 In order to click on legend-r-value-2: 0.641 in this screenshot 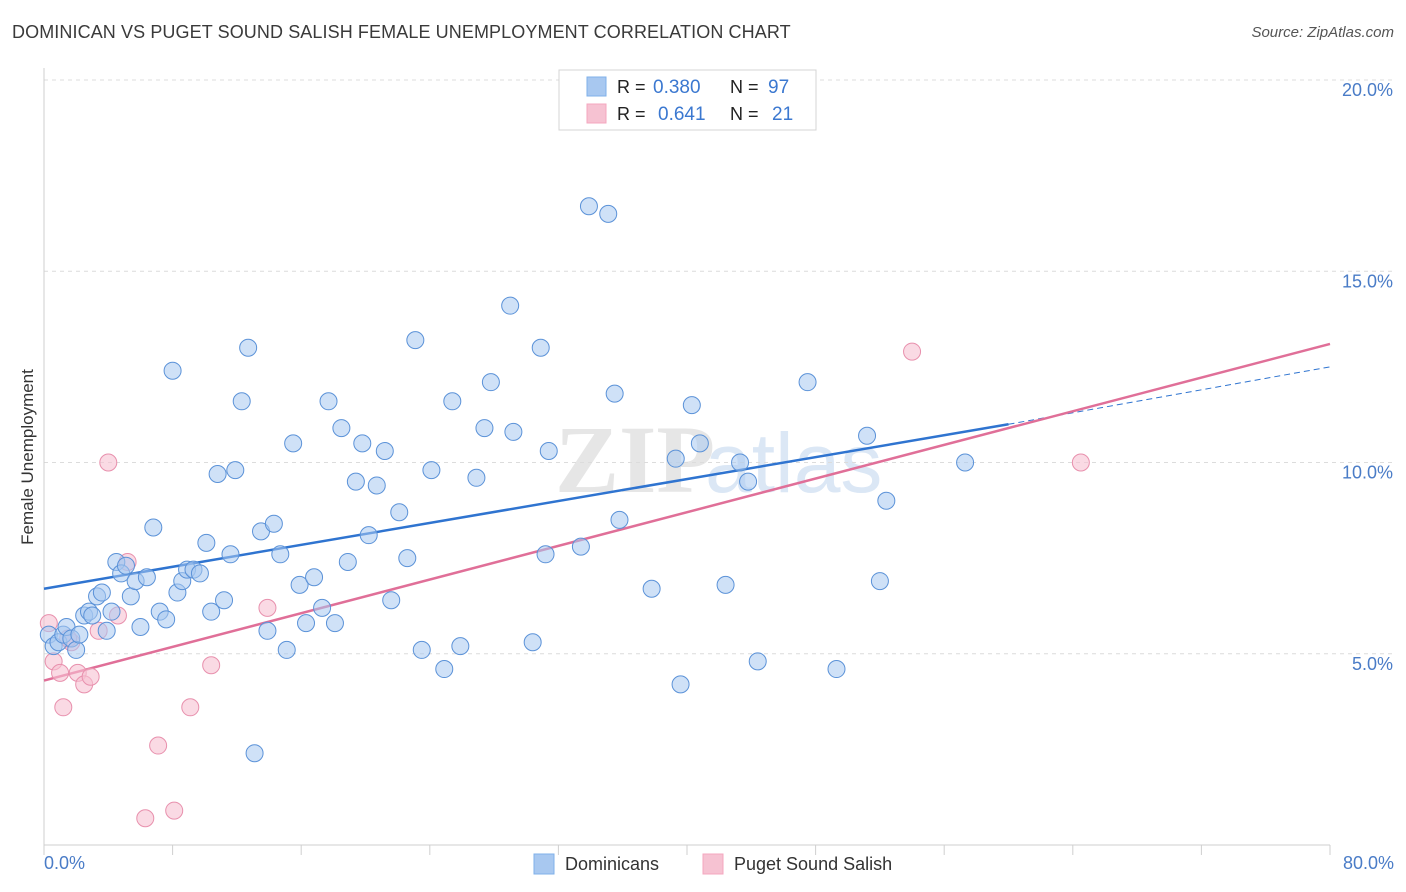, I will do `click(682, 114)`.